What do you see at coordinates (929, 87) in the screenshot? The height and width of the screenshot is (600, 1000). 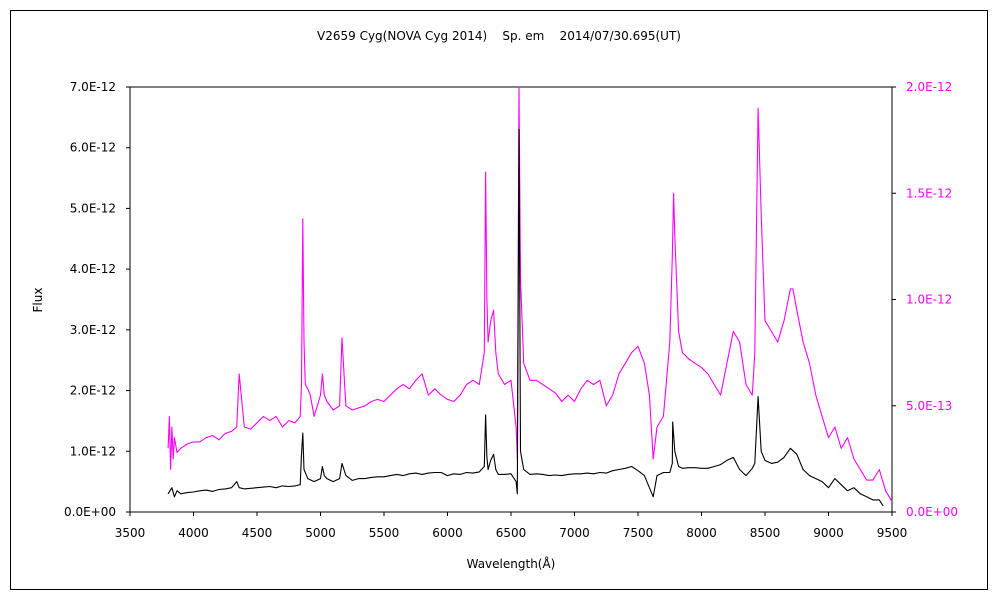 I see `y-right-tick-label: 2.0E-12` at bounding box center [929, 87].